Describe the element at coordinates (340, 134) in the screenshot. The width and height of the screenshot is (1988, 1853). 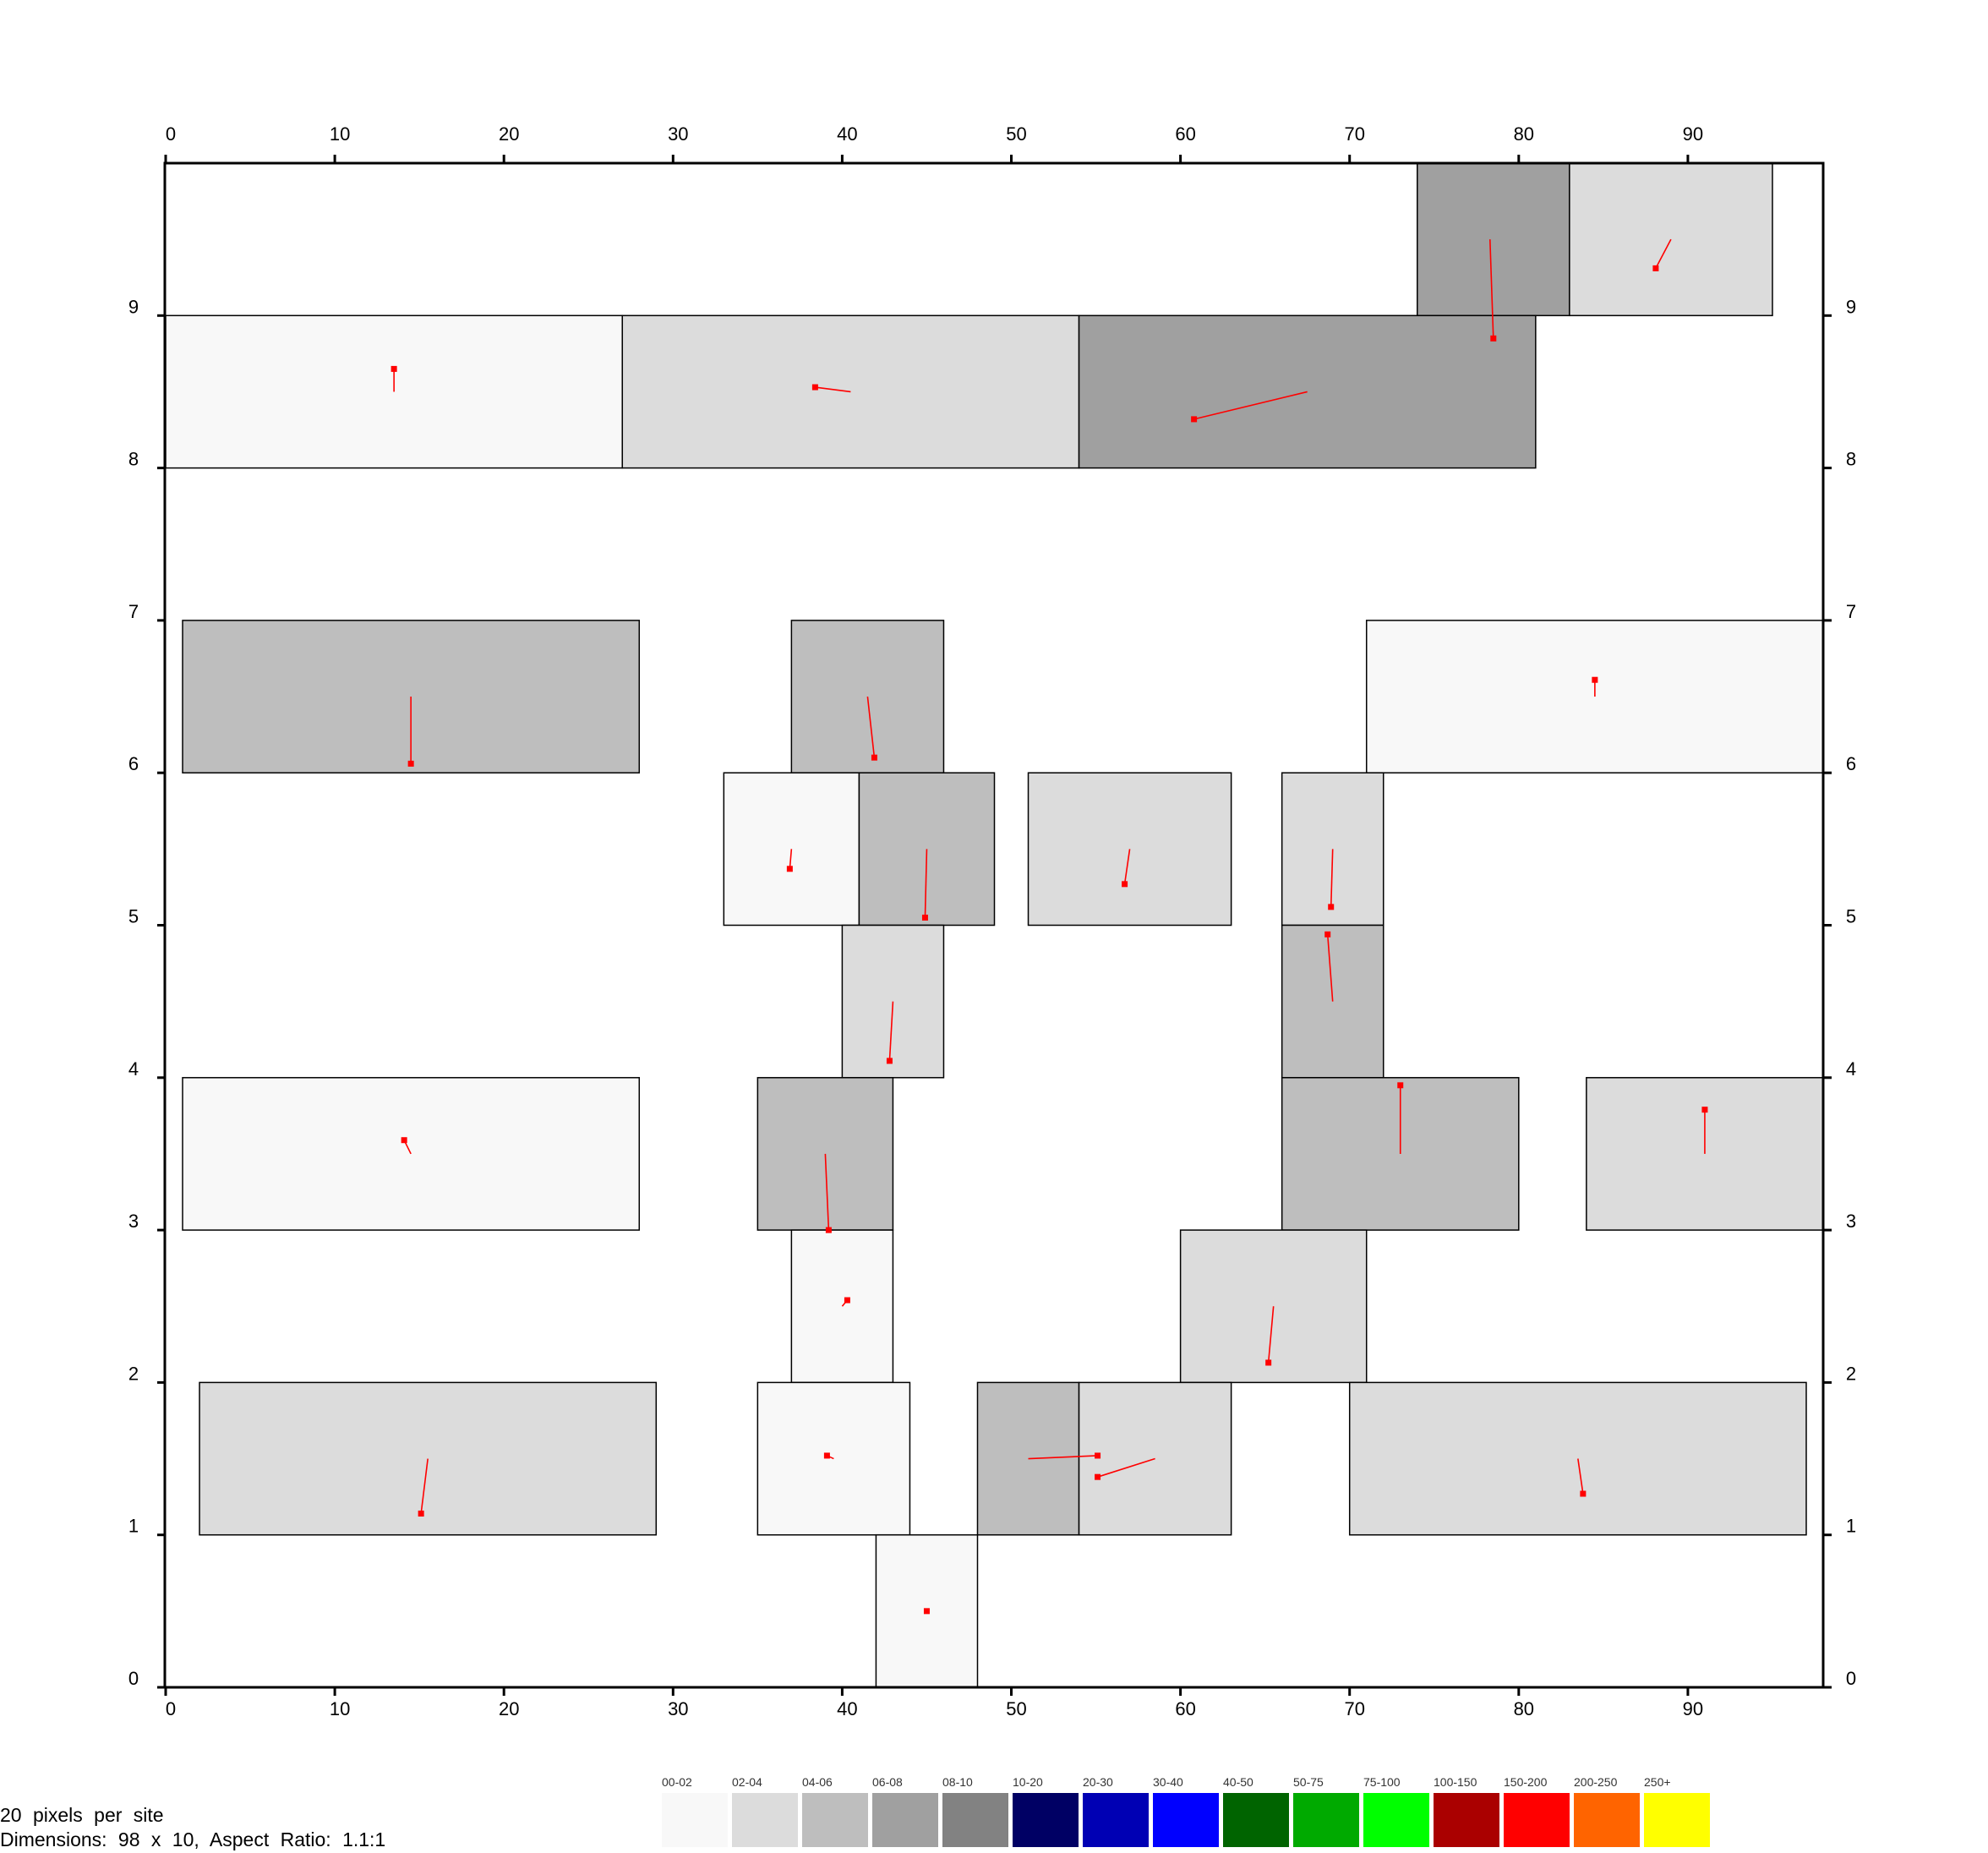
I see `x-tick-label-top: 10` at that location.